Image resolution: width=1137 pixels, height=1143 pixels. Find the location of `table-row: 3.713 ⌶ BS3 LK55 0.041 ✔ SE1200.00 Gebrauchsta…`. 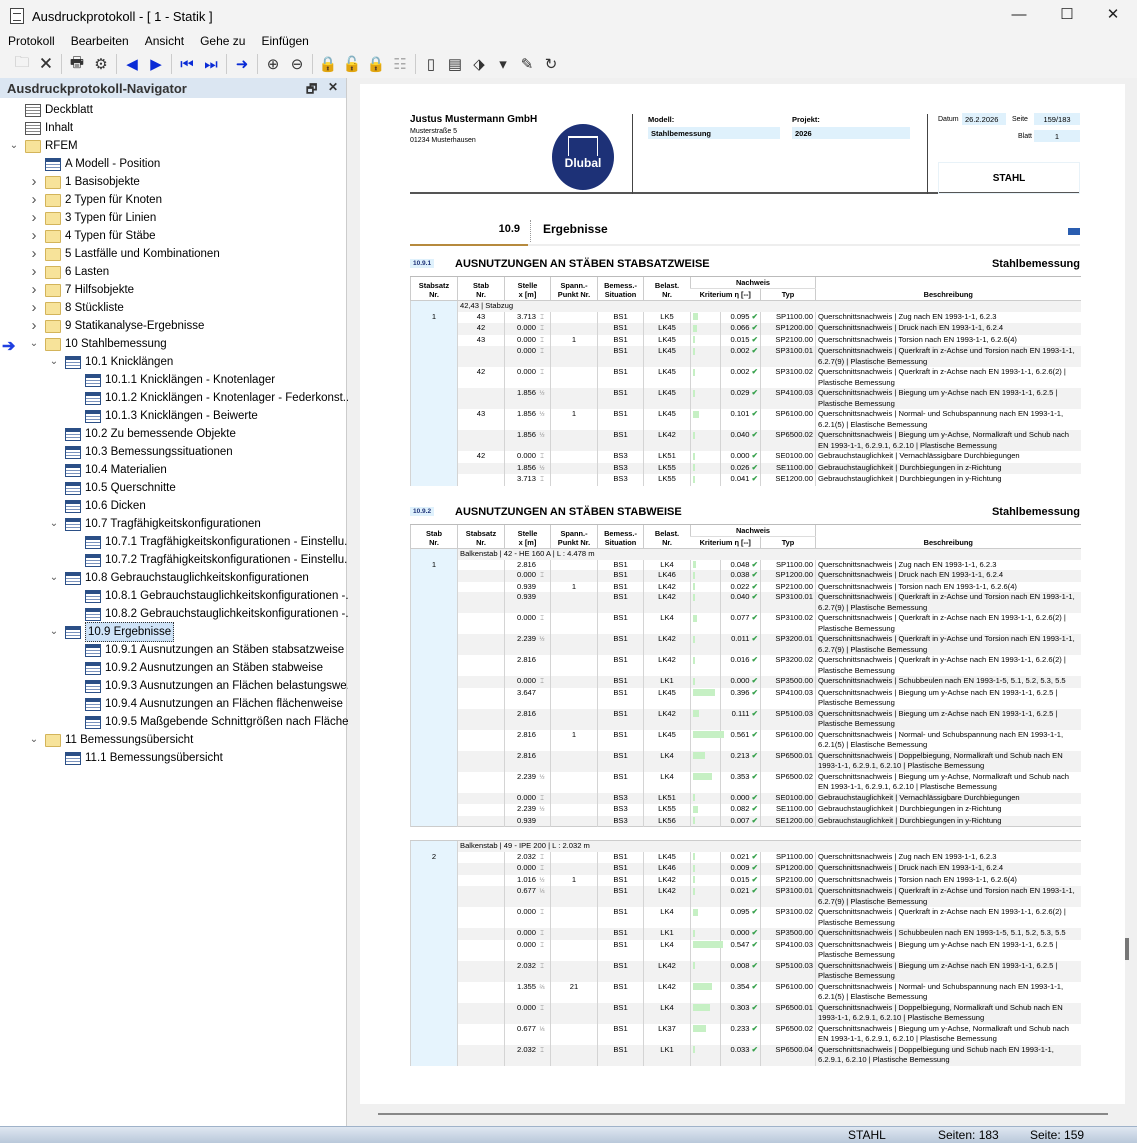

table-row: 3.713 ⌶ BS3 LK55 0.041 ✔ SE1200.00 Gebrauchsta… is located at coordinates (745, 480).